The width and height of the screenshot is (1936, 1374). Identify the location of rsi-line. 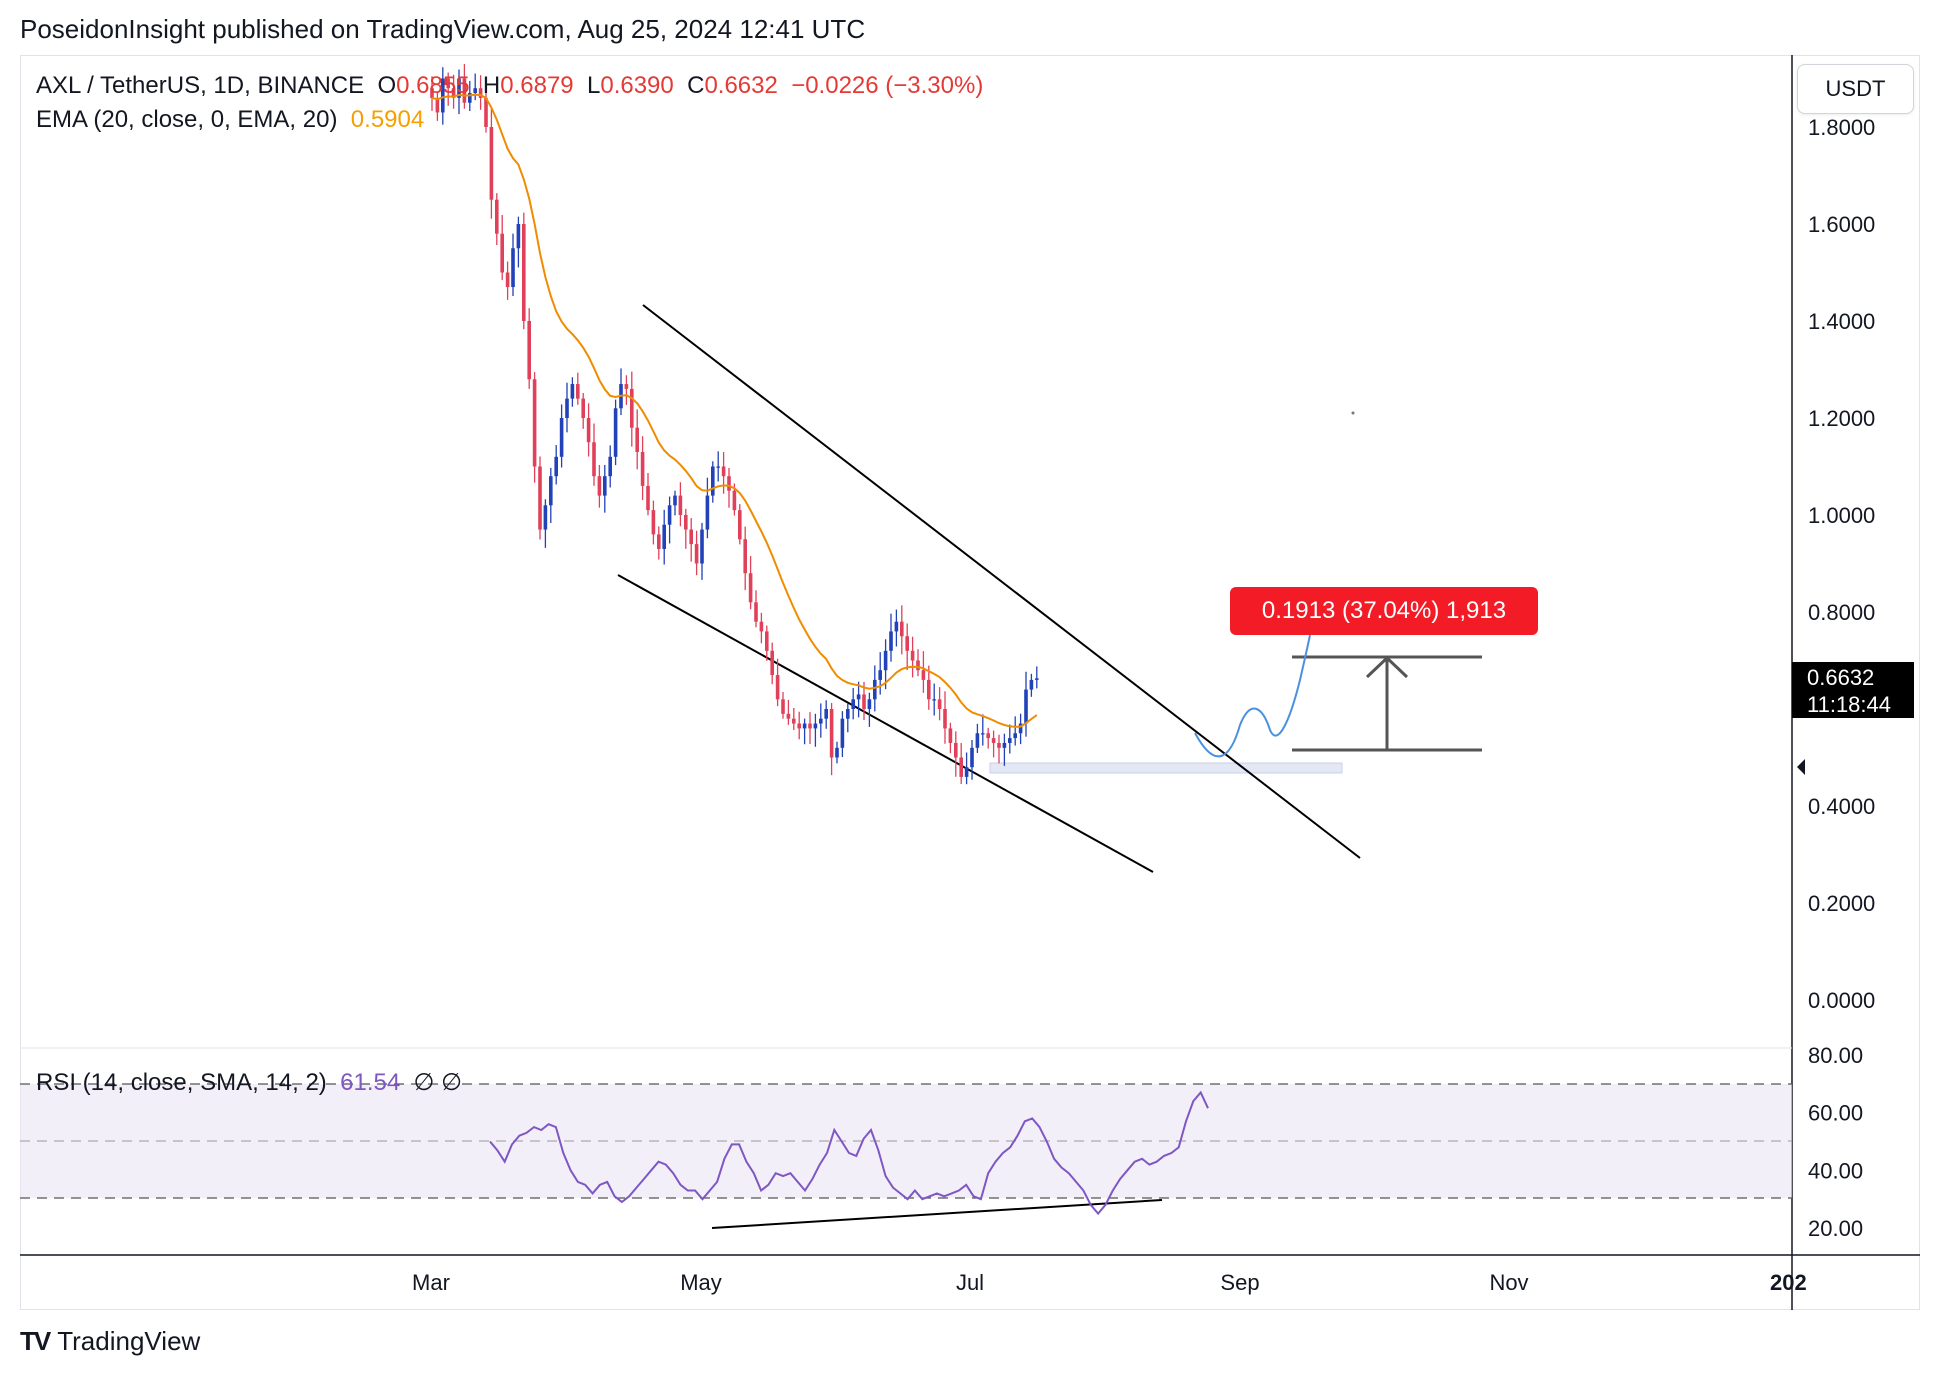
(849, 1153).